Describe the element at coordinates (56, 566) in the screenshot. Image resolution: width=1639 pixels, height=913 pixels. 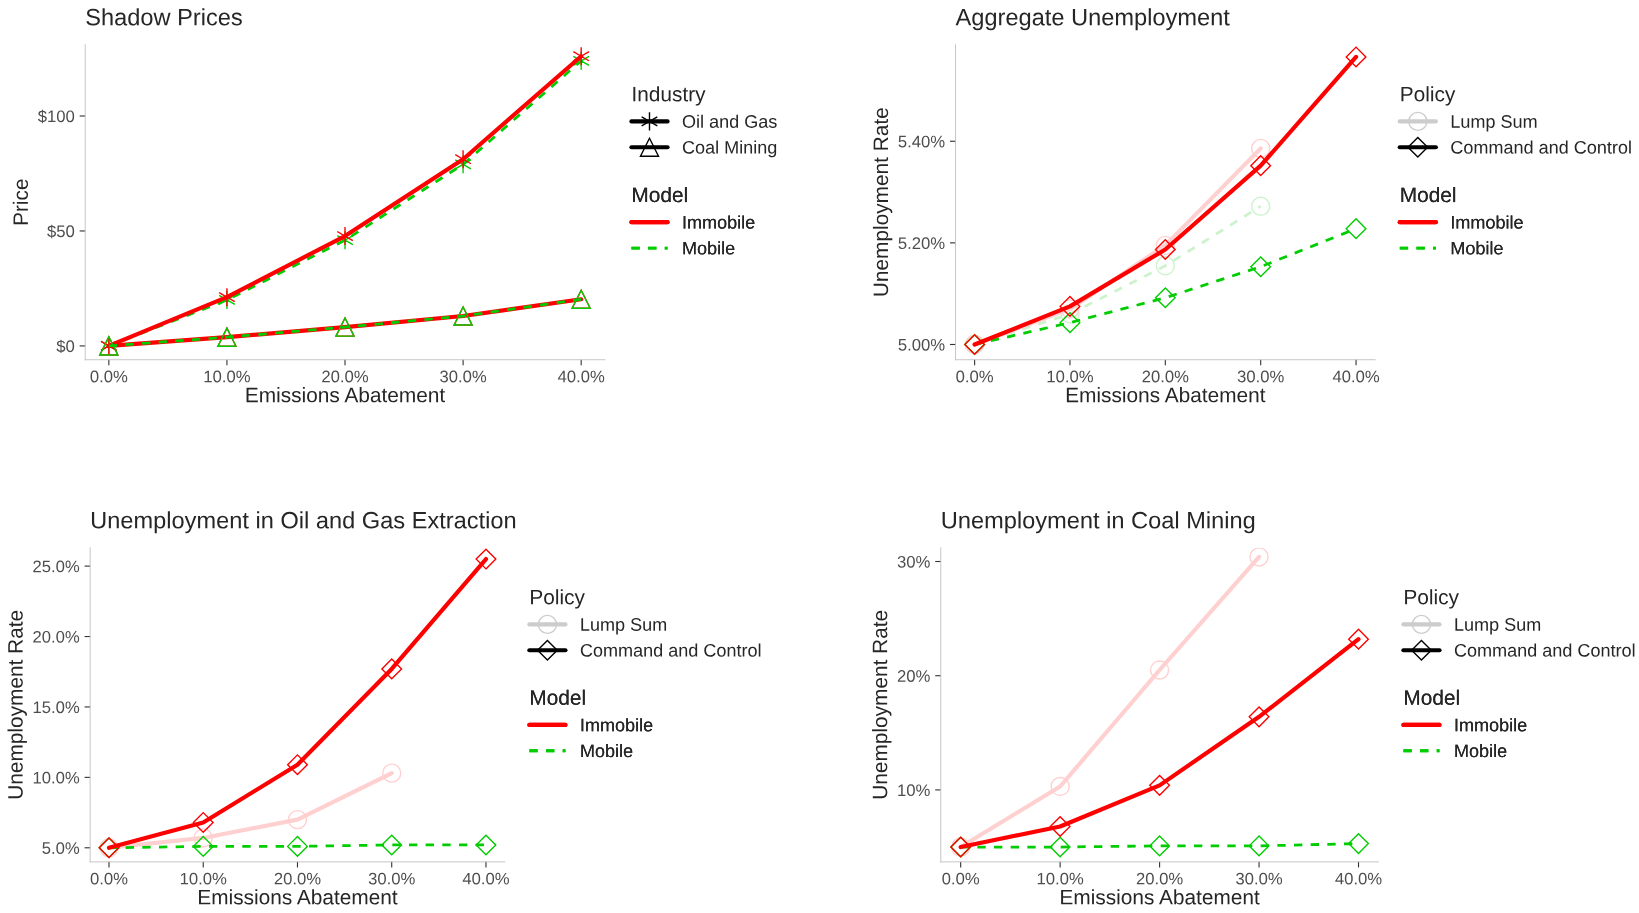
I see `y-tick-label: 25.0%` at that location.